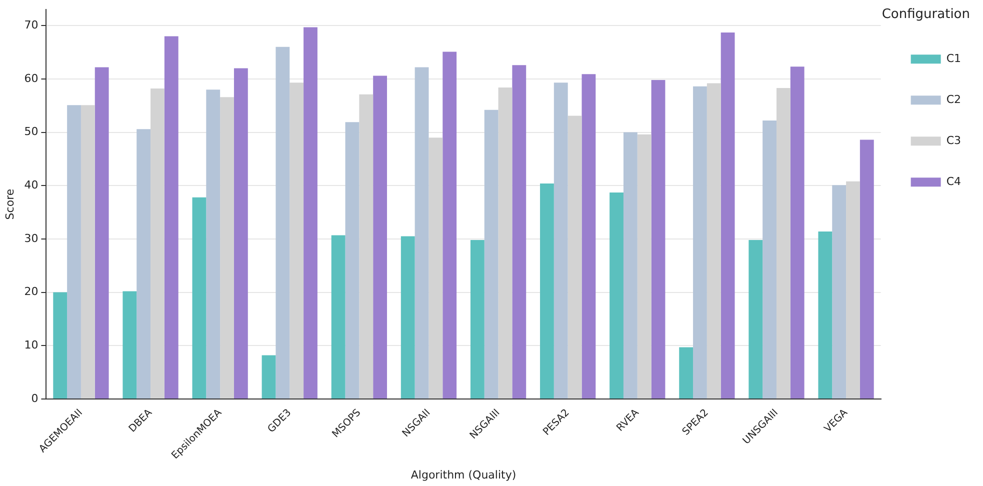 Image resolution: width=983 pixels, height=486 pixels. Describe the element at coordinates (926, 14) in the screenshot. I see `legend-title: Configuration` at that location.